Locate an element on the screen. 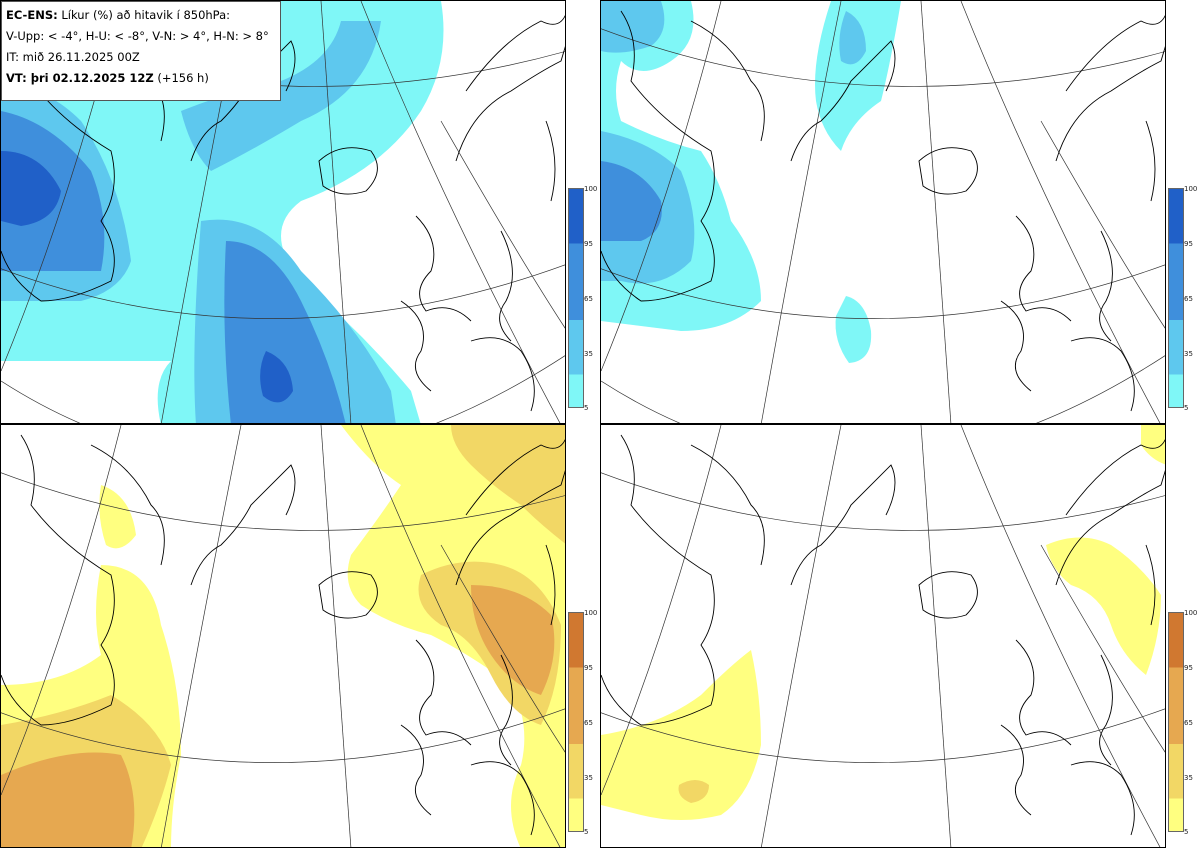 This screenshot has height=848, width=1200. valid-time-label: VT: þri 02.12.2025 12Z is located at coordinates (80, 78).